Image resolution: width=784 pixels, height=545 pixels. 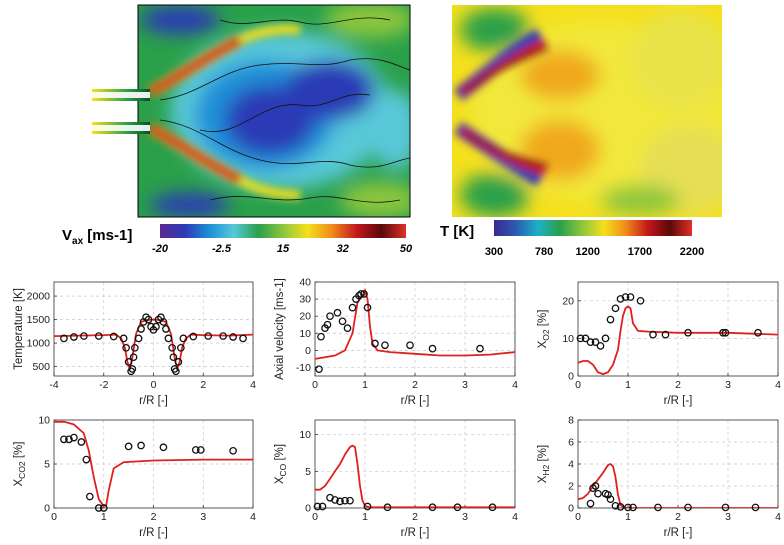 I want to click on colorbar-tick-label: 32, so click(x=343, y=249).